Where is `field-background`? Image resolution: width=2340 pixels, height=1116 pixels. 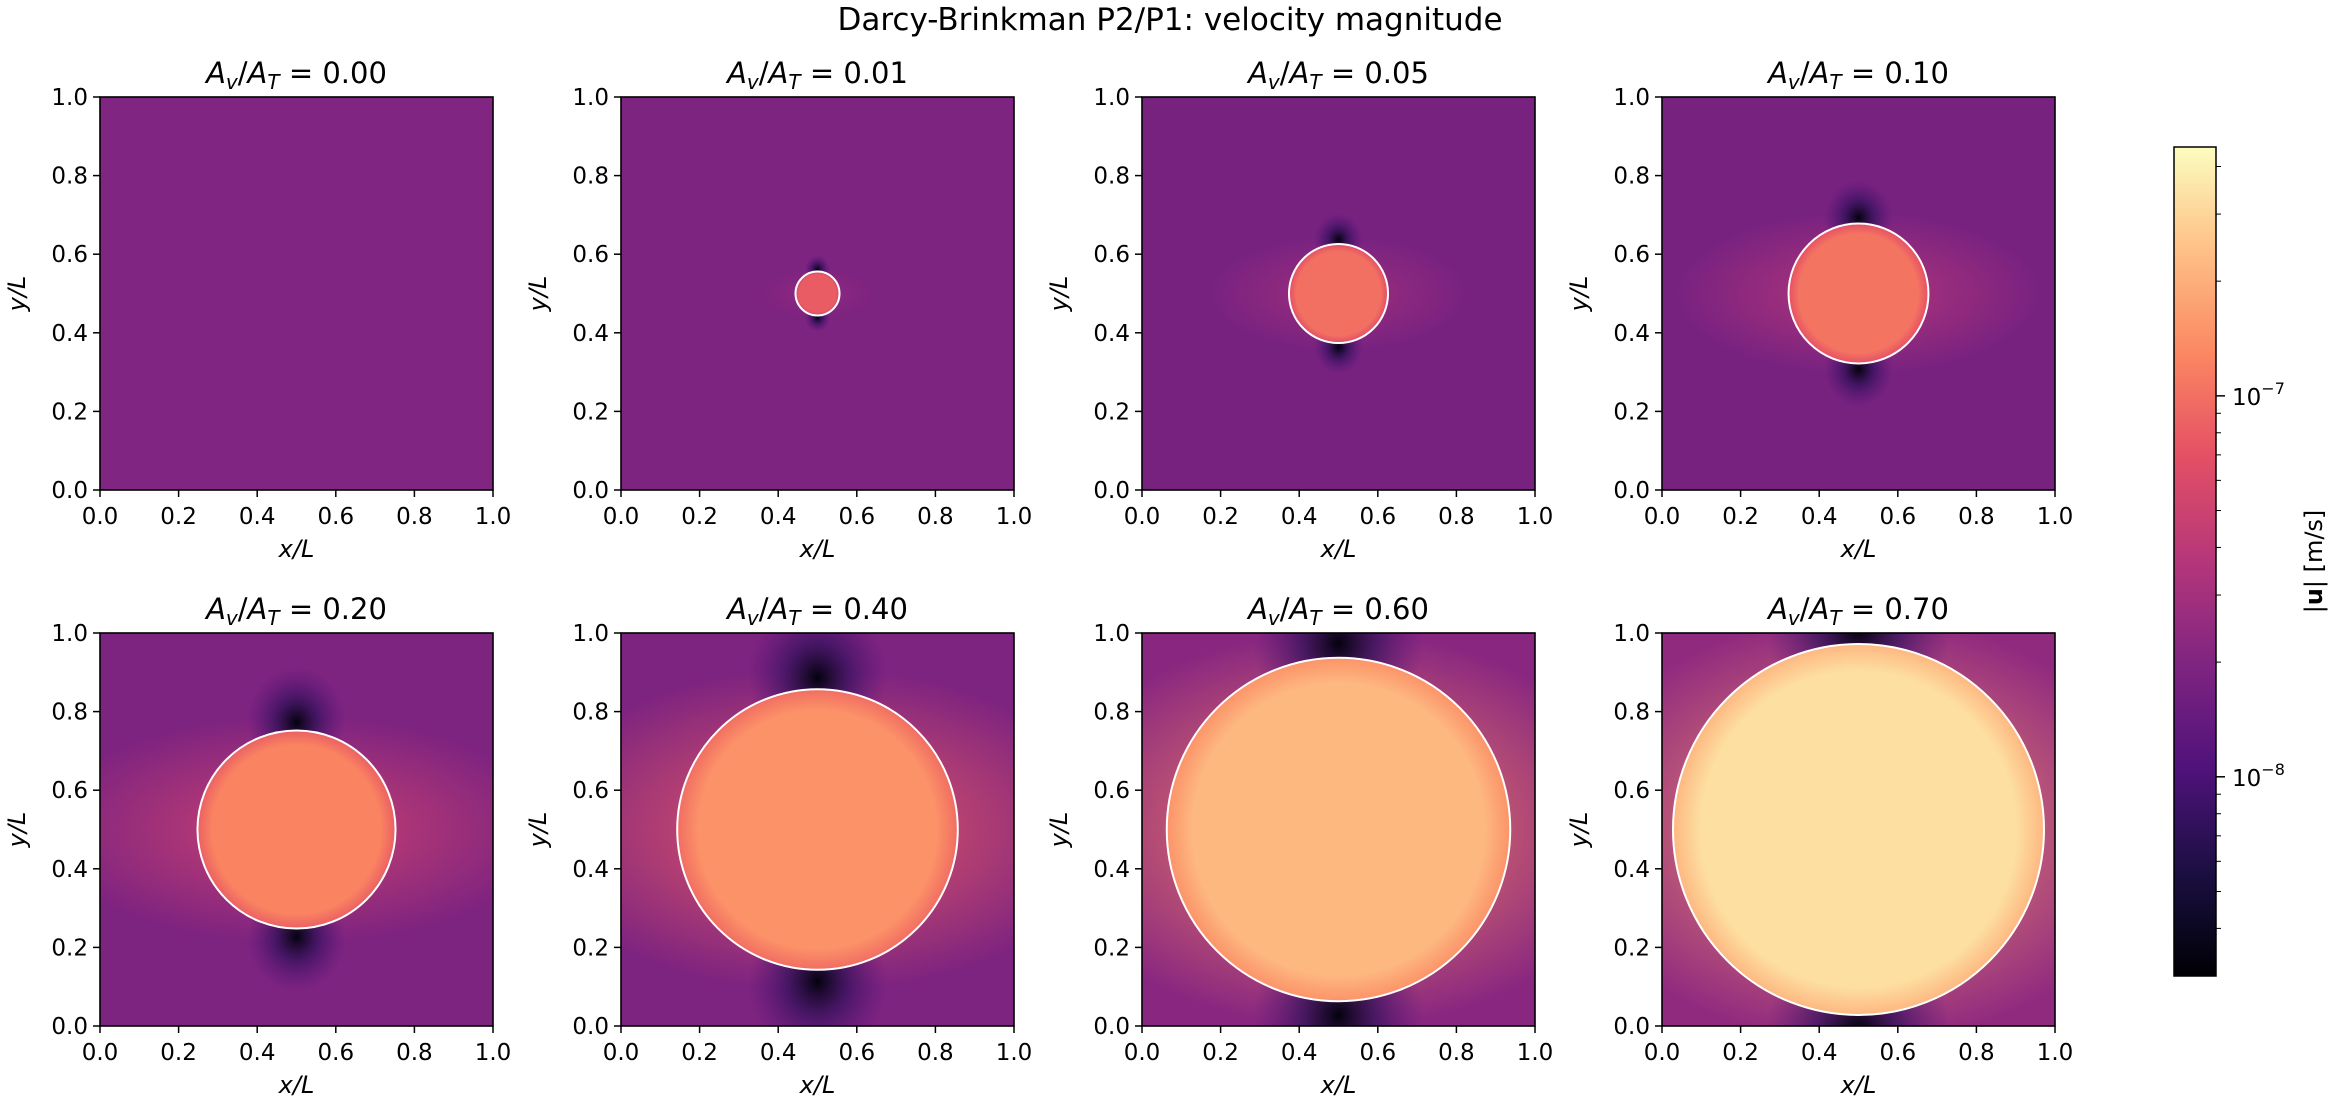 field-background is located at coordinates (296, 293).